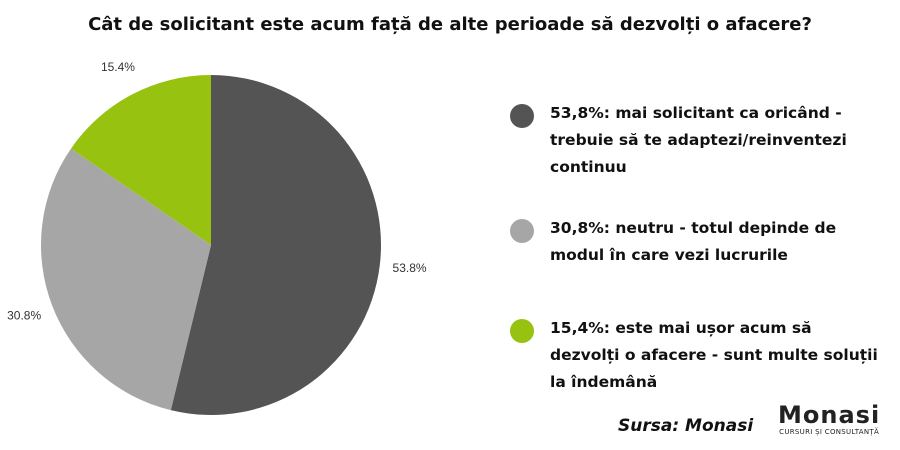 Image resolution: width=900 pixels, height=450 pixels. What do you see at coordinates (118, 67) in the screenshot?
I see `value-label: 15.4%` at bounding box center [118, 67].